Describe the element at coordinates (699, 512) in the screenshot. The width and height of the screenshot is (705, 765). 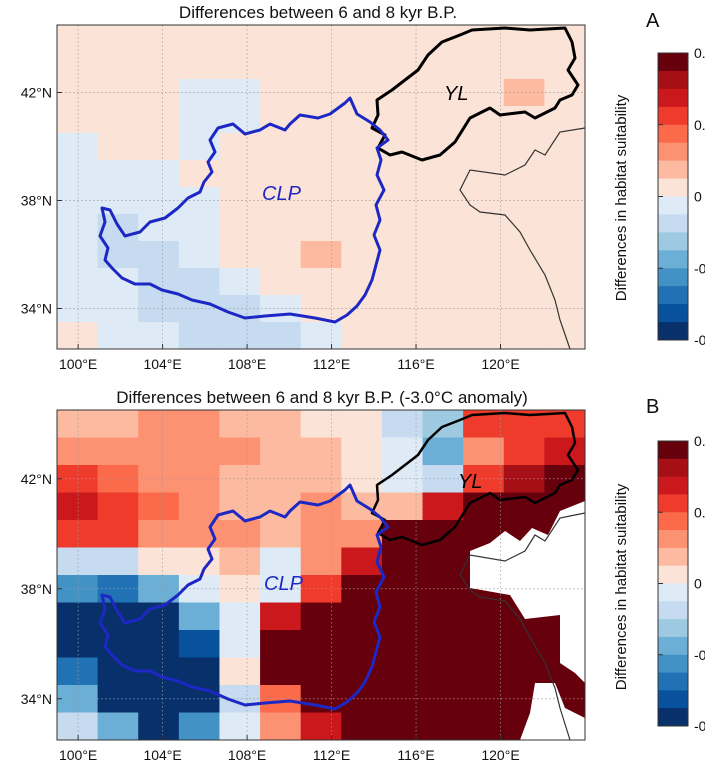
I see `panel-b-colorbar-tick-label: 0.1` at that location.